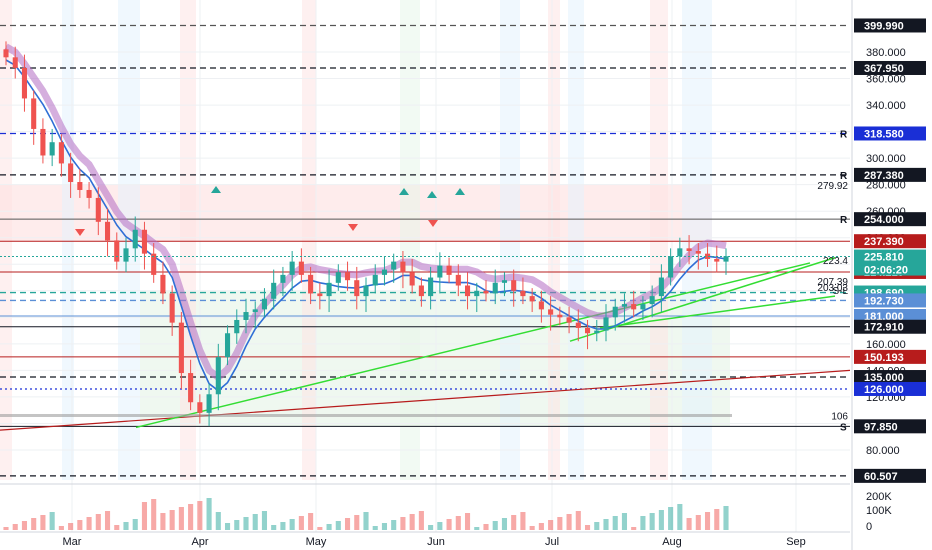 The width and height of the screenshot is (932, 550). I want to click on buy-signal-marker, so click(216, 189).